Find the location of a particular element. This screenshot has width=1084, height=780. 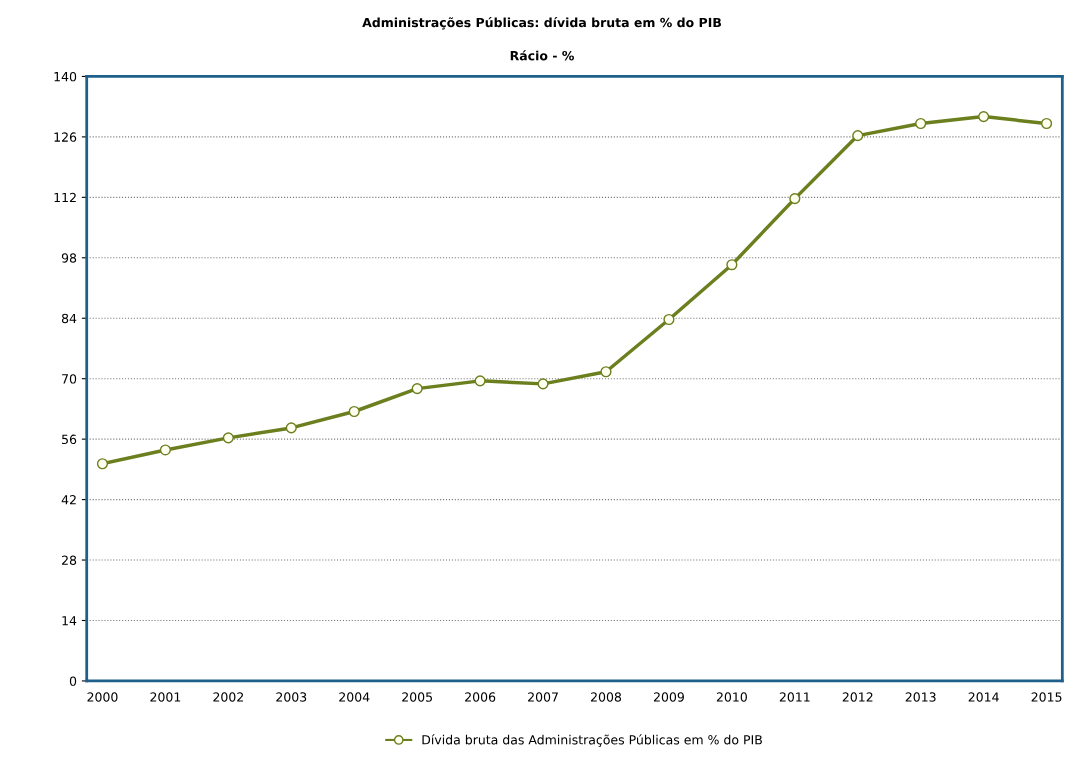

x-tick-label: 2002 is located at coordinates (228, 697).